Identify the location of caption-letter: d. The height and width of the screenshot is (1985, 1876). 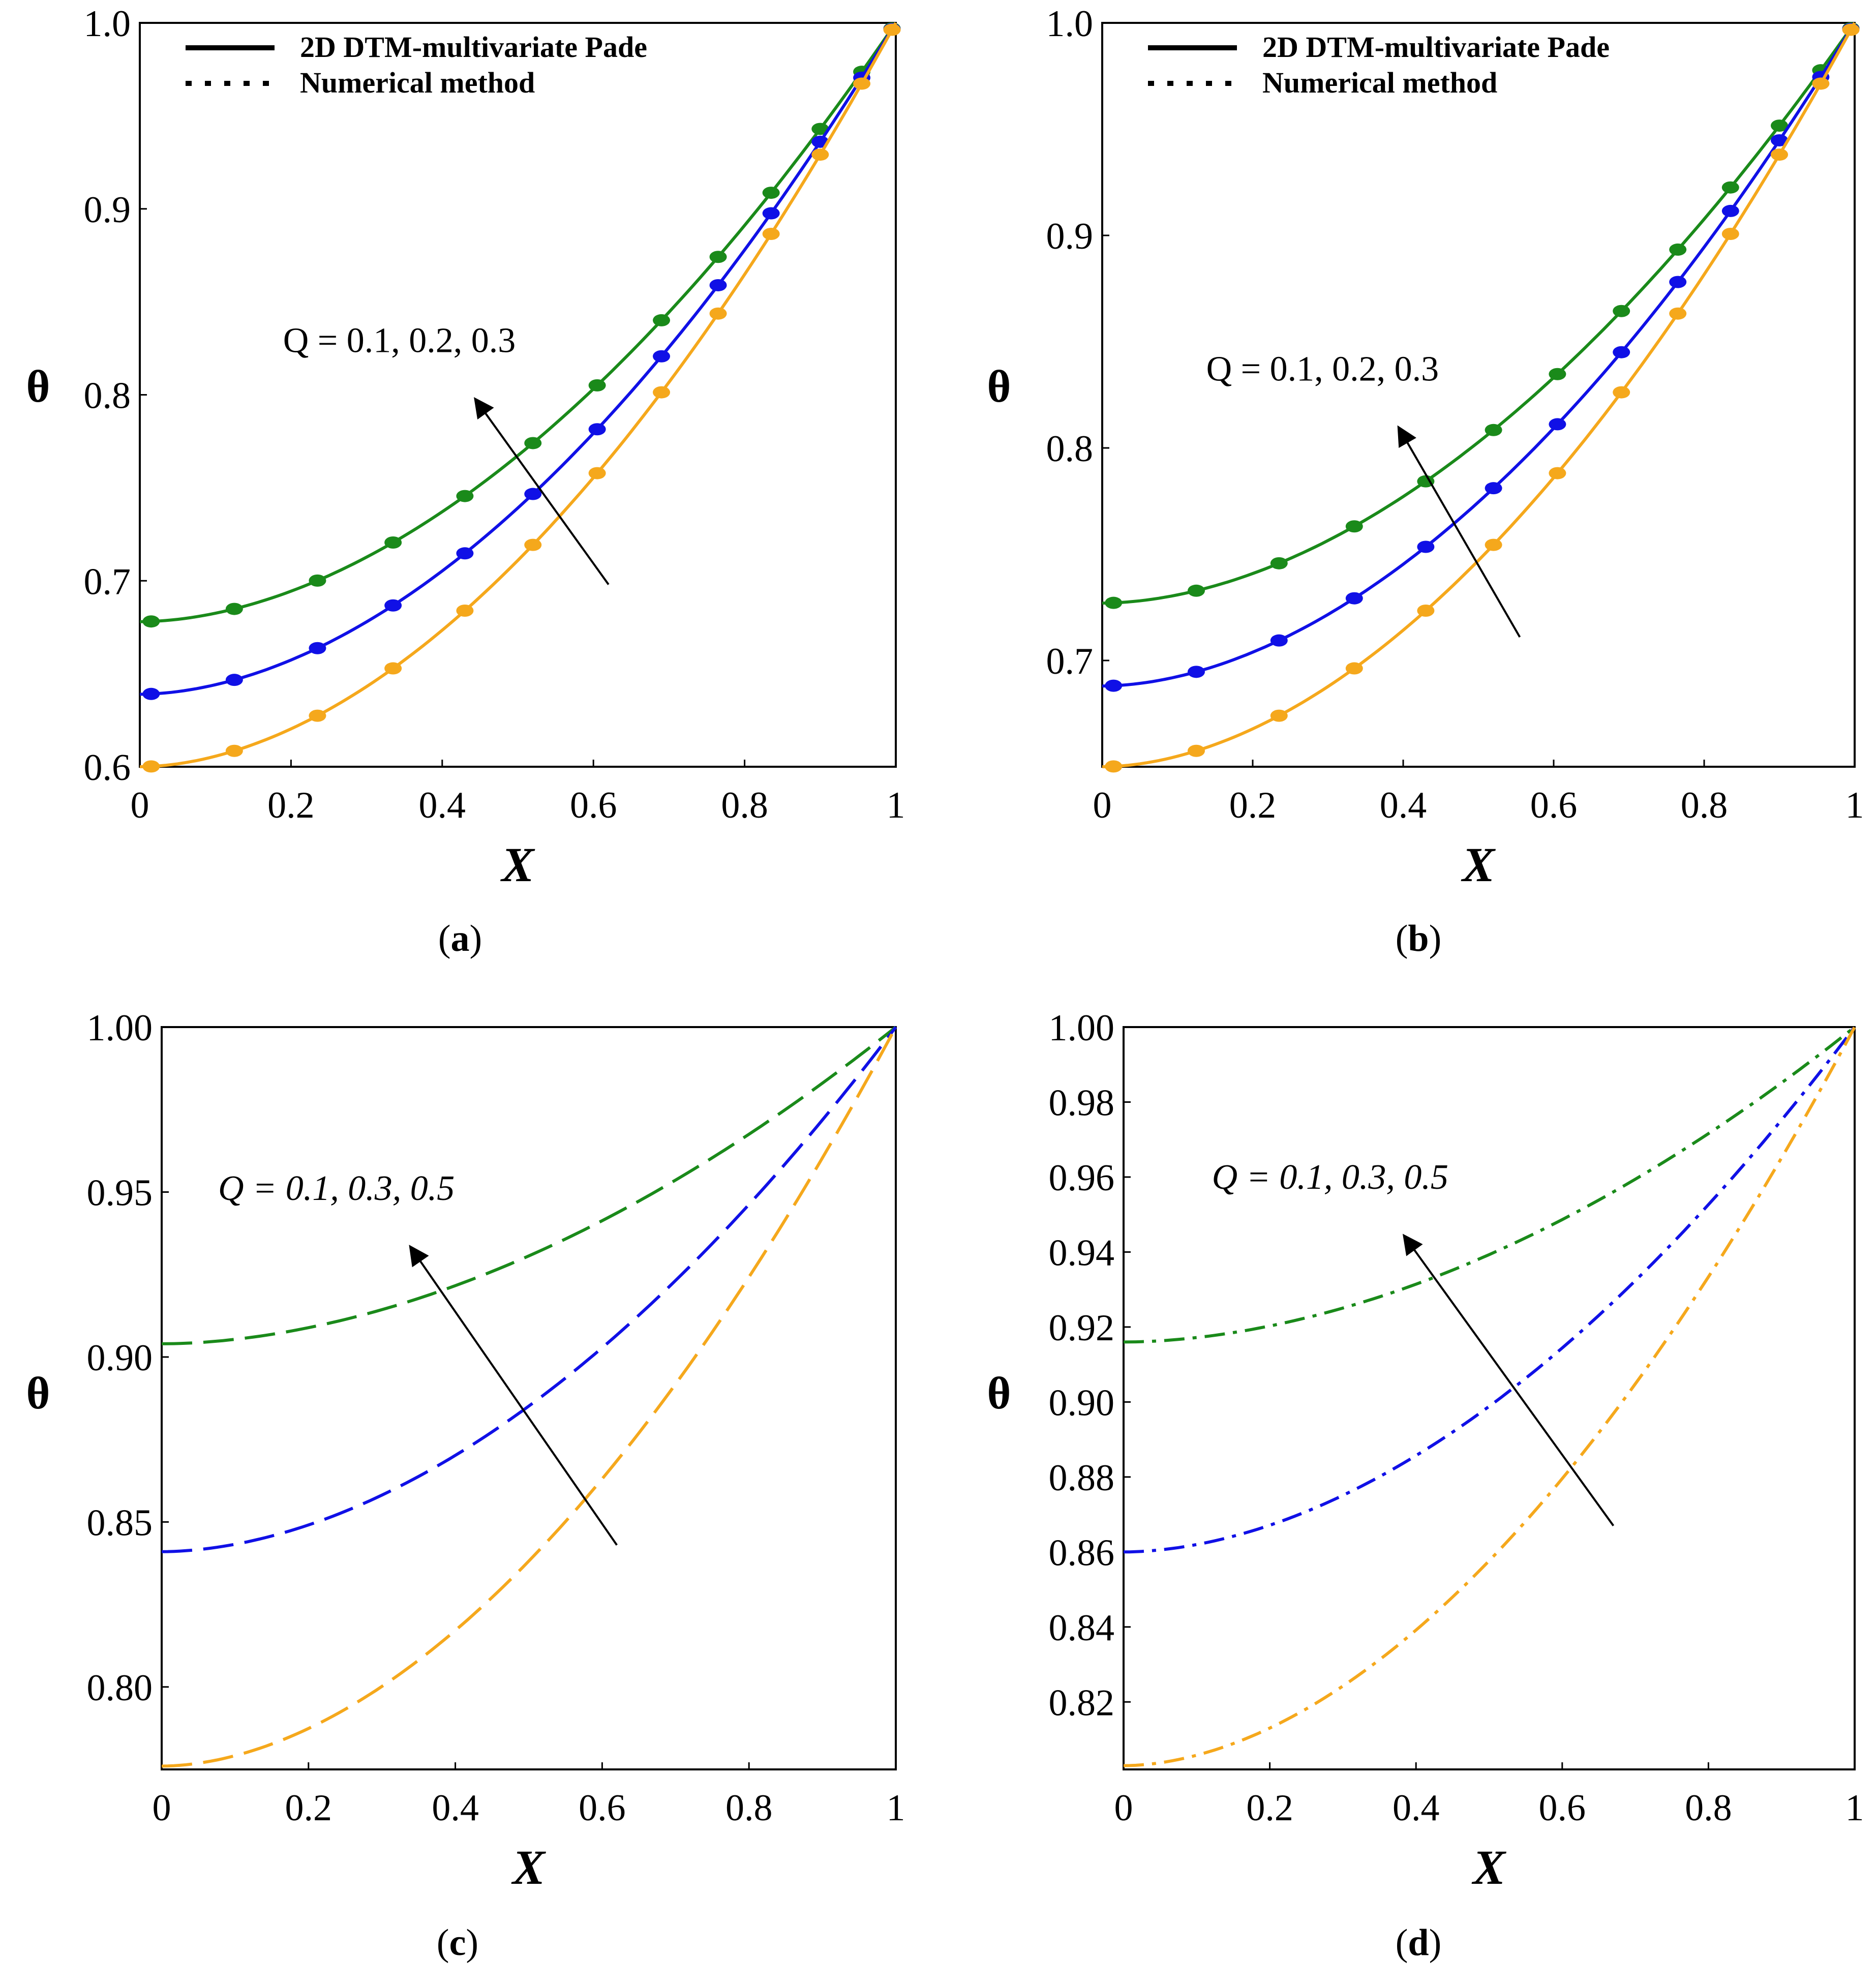
(1418, 1943).